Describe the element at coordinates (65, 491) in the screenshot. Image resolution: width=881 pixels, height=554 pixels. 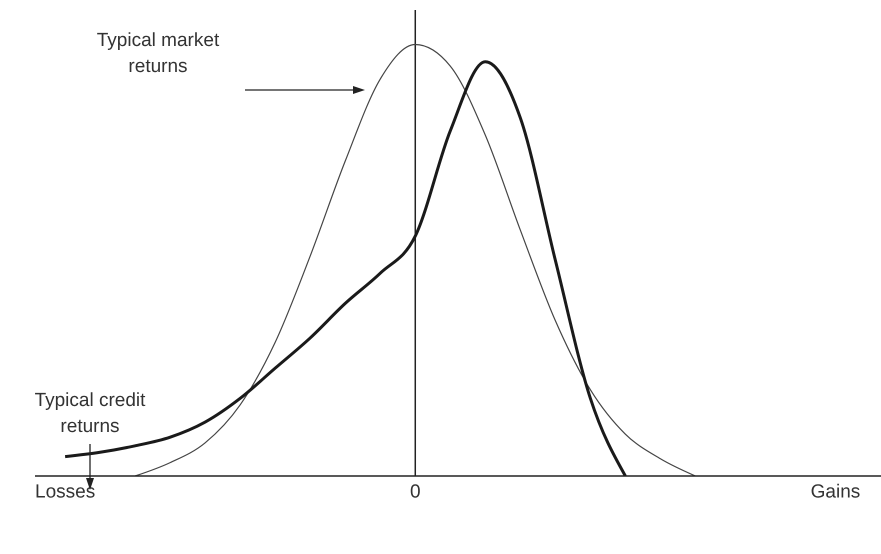
I see `x-tick-label: Losses` at that location.